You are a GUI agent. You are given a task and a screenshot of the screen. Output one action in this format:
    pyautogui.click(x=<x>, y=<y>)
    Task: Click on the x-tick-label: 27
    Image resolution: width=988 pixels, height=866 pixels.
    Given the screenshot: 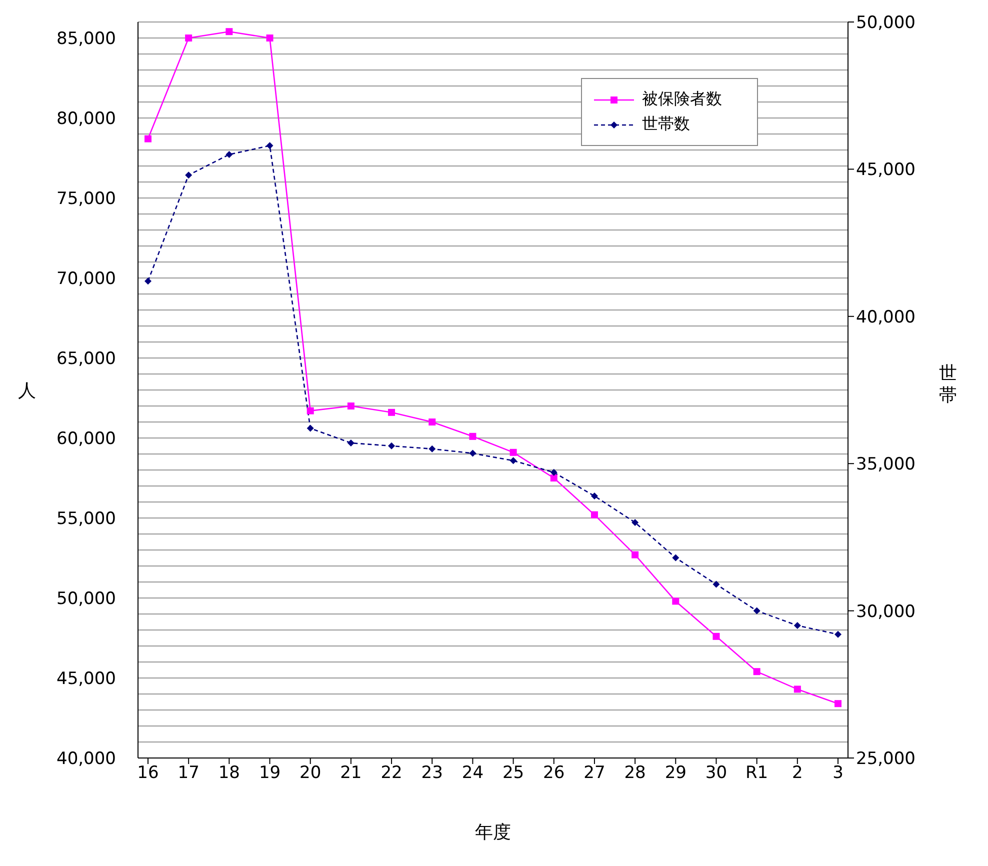 What is the action you would take?
    pyautogui.click(x=595, y=773)
    